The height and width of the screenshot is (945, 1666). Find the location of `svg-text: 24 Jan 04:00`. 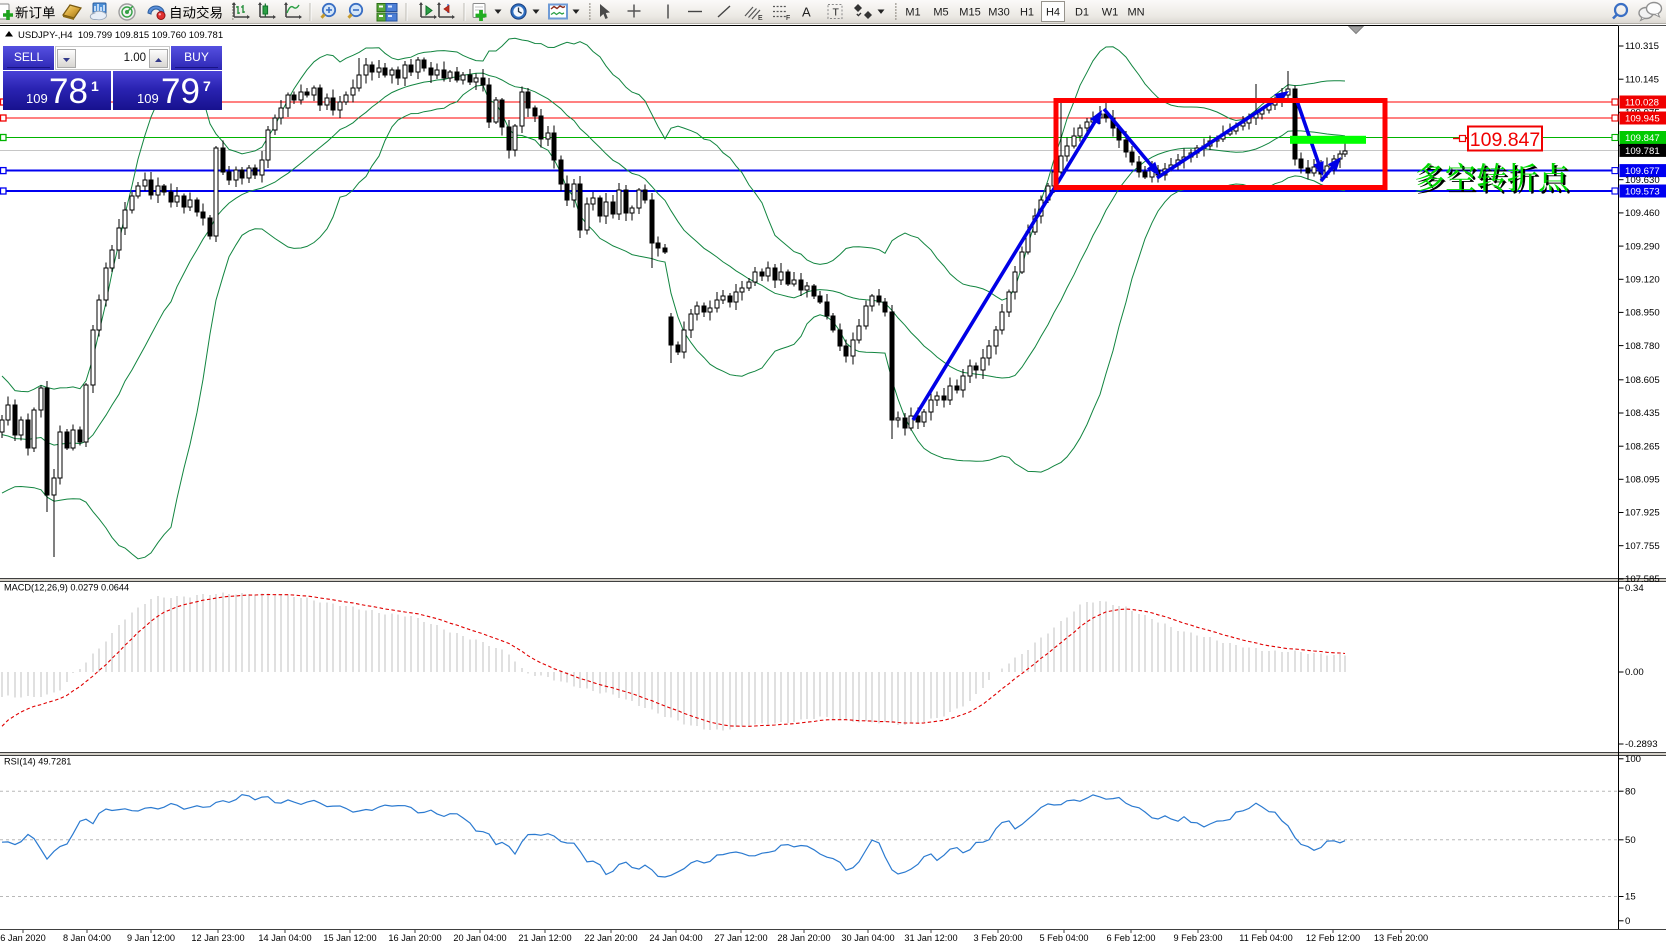

svg-text: 24 Jan 04:00 is located at coordinates (675, 938).